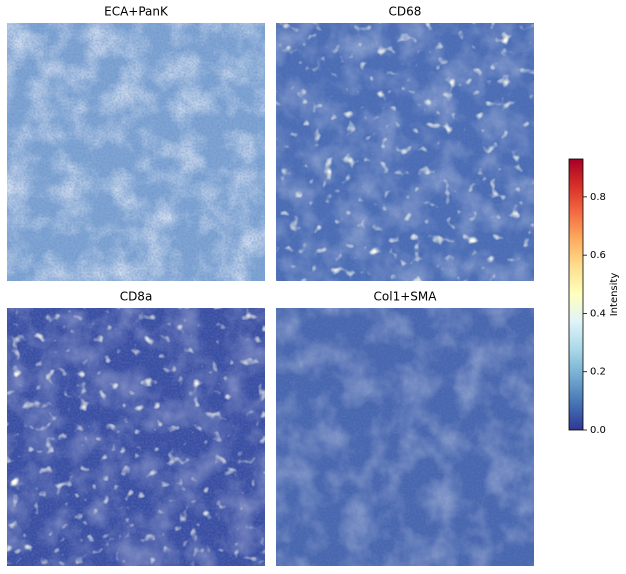 The height and width of the screenshot is (574, 626). Describe the element at coordinates (614, 295) in the screenshot. I see `colorbar-label: Intensity` at that location.